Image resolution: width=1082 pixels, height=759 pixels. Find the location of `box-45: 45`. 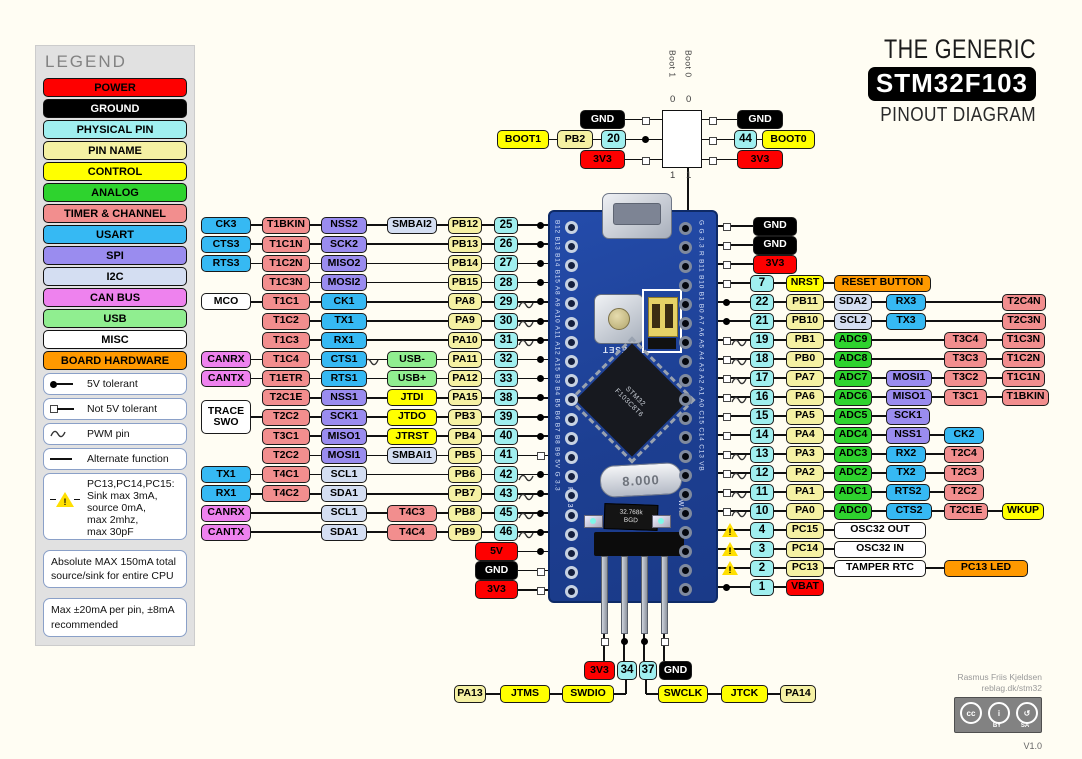

box-45: 45 is located at coordinates (506, 513).